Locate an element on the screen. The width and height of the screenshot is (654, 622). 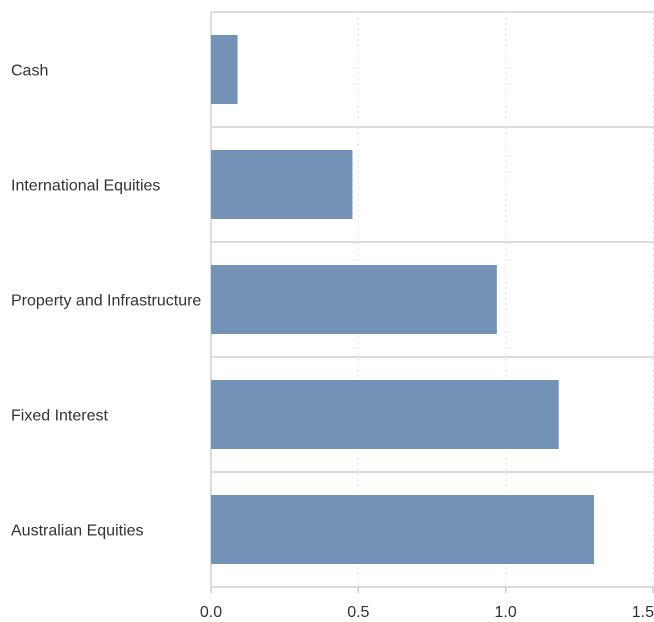
category-label-4: Australian Equities is located at coordinates (77, 531).